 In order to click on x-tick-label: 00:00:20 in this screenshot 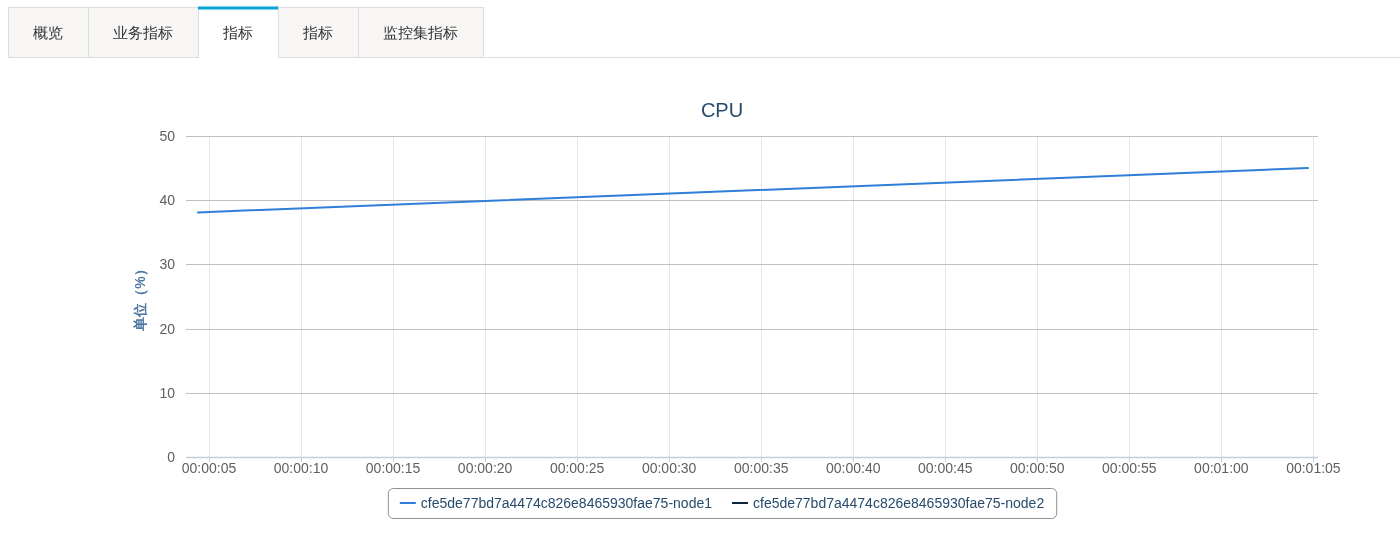, I will do `click(485, 468)`.